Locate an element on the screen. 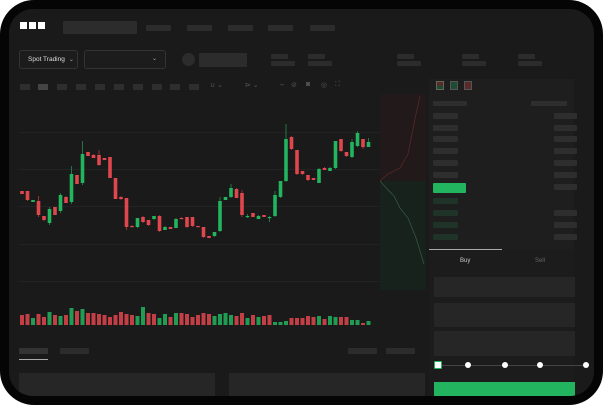  leverage-slider-handle is located at coordinates (438, 365).